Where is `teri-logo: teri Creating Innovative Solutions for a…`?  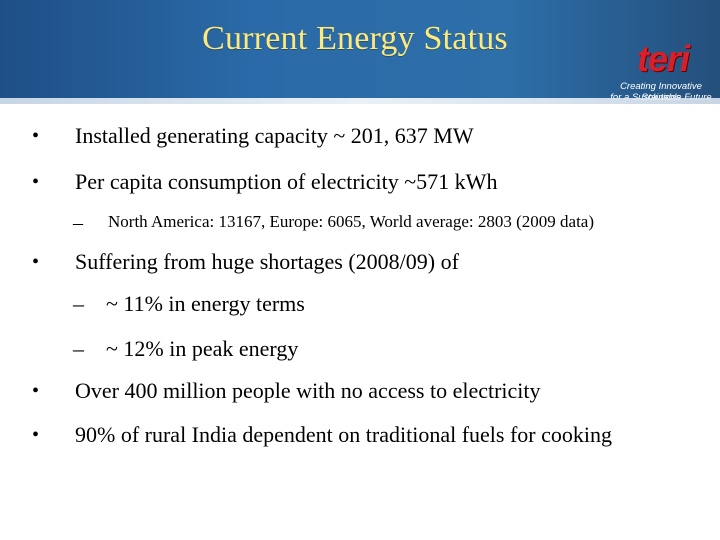 teri-logo: teri Creating Innovative Solutions for a… is located at coordinates (661, 71).